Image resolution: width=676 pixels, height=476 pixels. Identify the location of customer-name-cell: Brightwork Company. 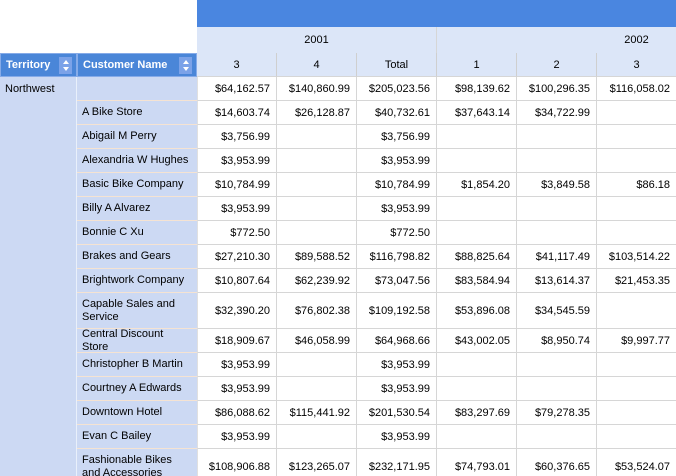
(137, 281).